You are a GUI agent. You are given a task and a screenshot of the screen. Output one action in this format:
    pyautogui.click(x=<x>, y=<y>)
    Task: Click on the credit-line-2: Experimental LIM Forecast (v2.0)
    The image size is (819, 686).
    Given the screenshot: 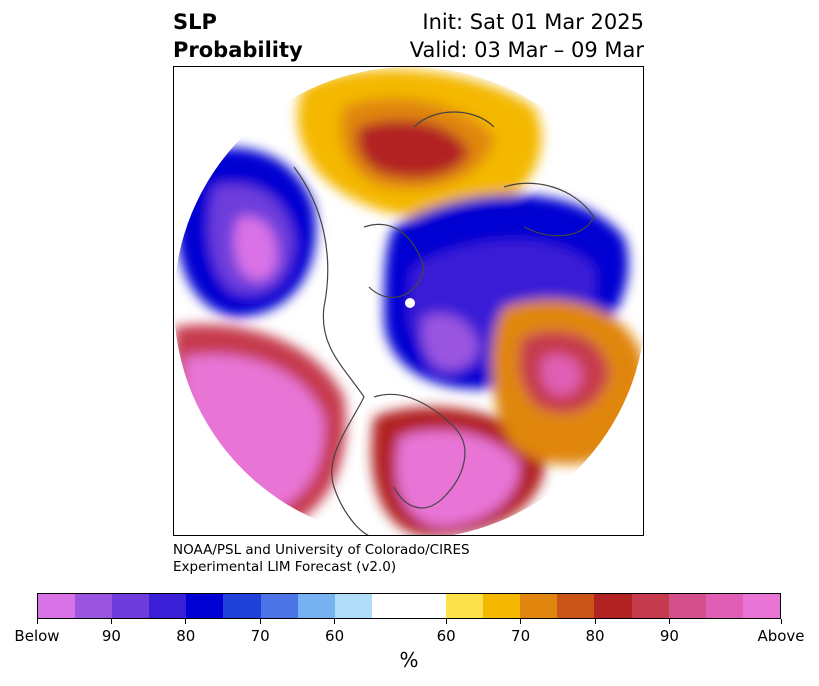 What is the action you would take?
    pyautogui.click(x=285, y=567)
    